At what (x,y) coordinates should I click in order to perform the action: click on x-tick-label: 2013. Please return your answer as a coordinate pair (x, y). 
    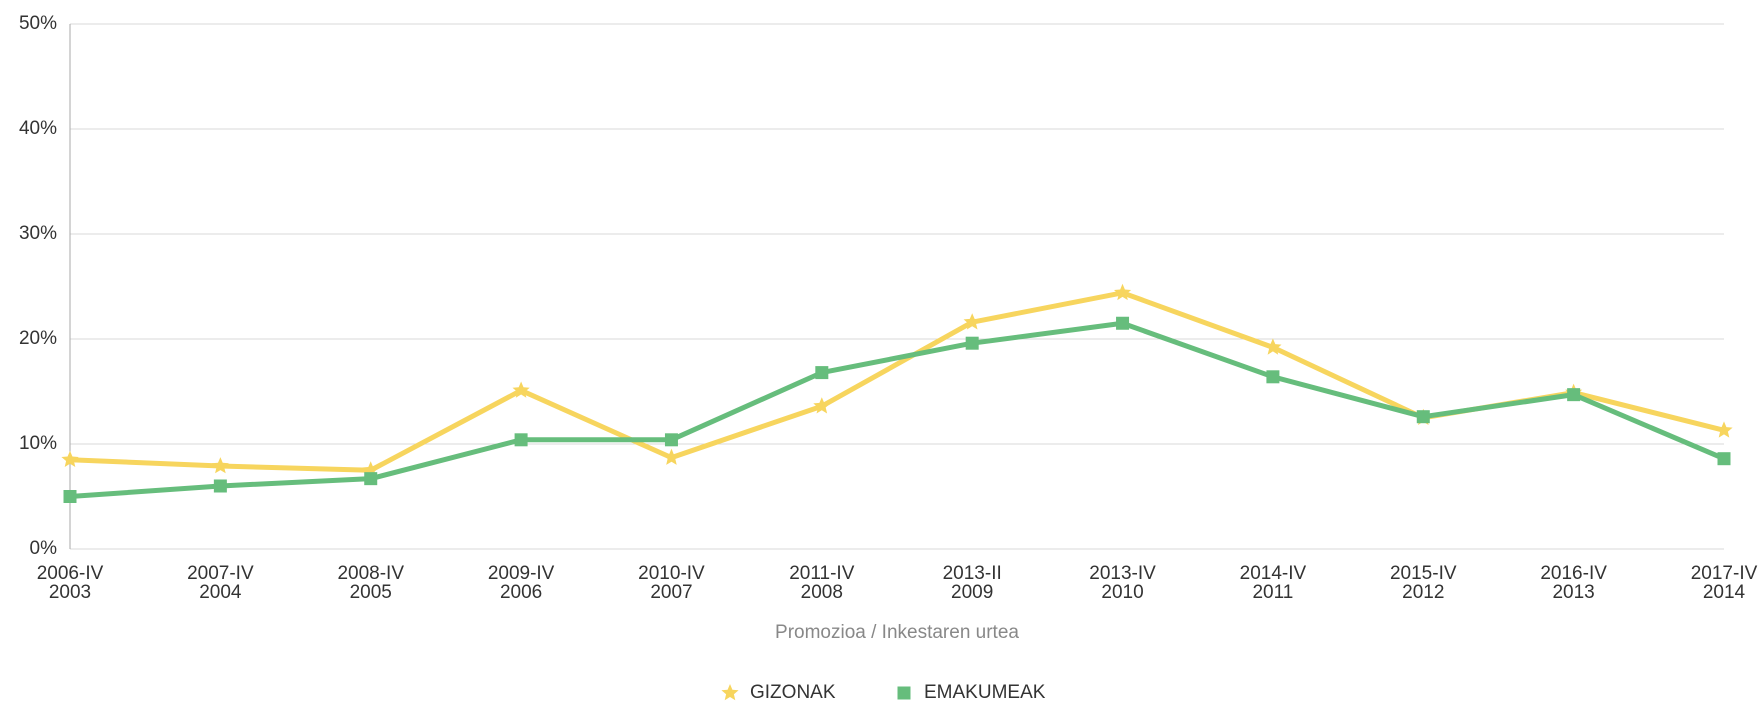
    Looking at the image, I should click on (1573, 592).